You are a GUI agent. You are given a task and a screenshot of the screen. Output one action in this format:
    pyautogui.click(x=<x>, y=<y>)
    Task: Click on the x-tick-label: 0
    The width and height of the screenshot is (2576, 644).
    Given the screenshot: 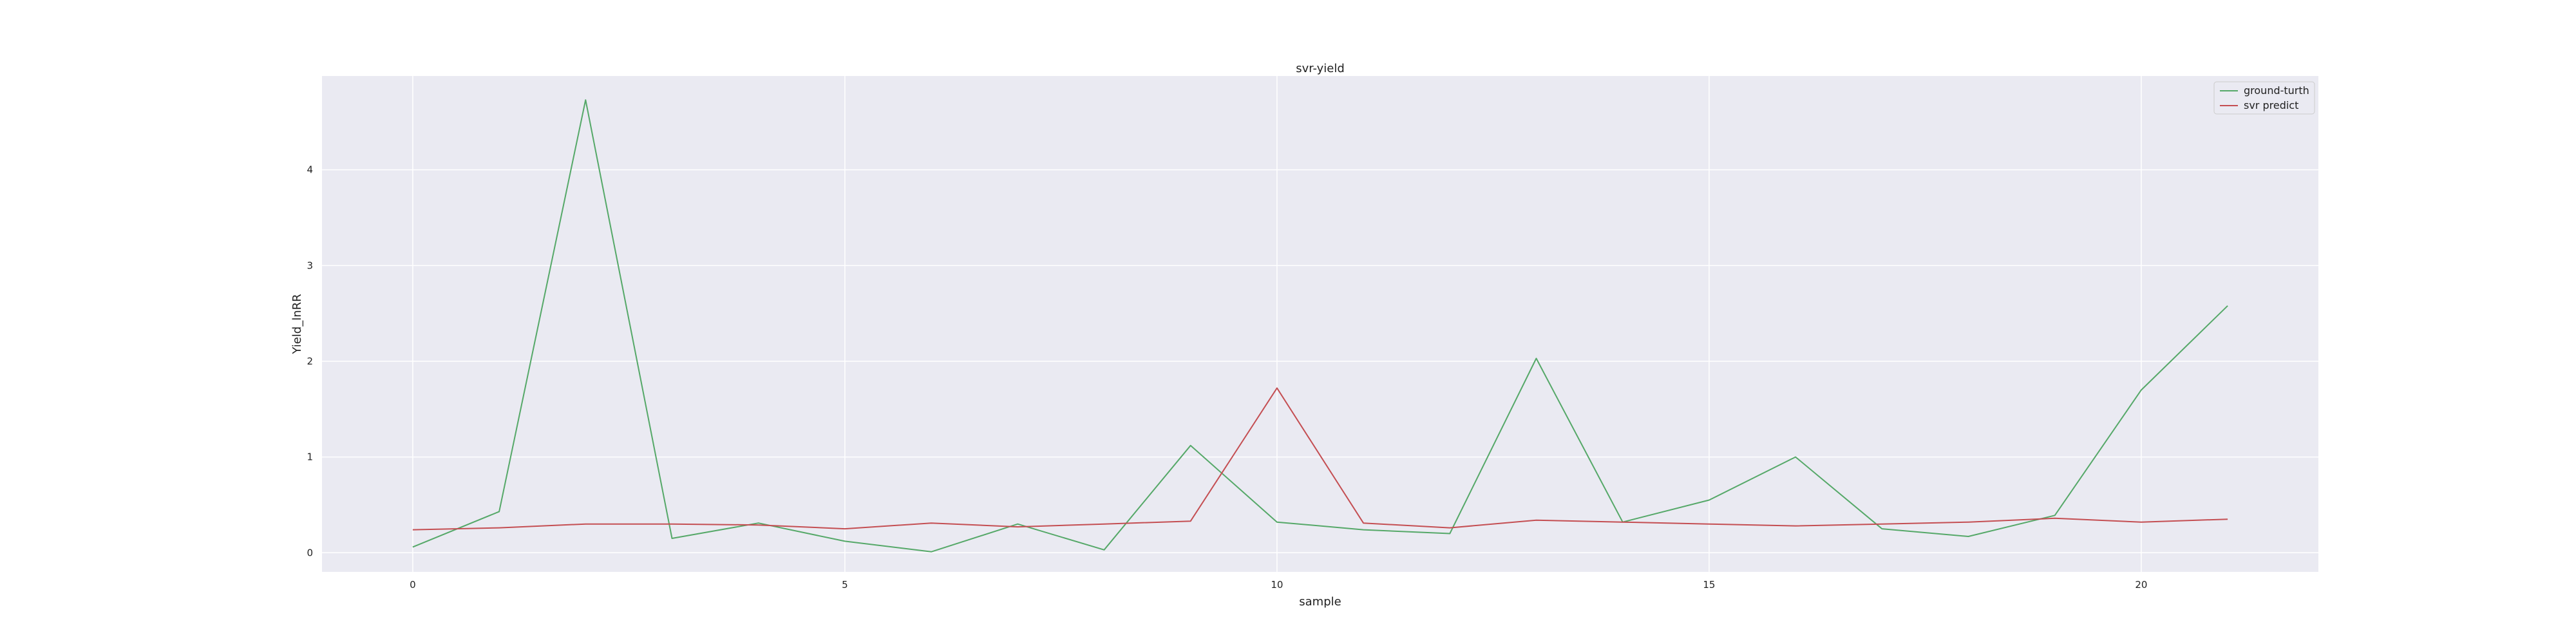 What is the action you would take?
    pyautogui.click(x=413, y=585)
    